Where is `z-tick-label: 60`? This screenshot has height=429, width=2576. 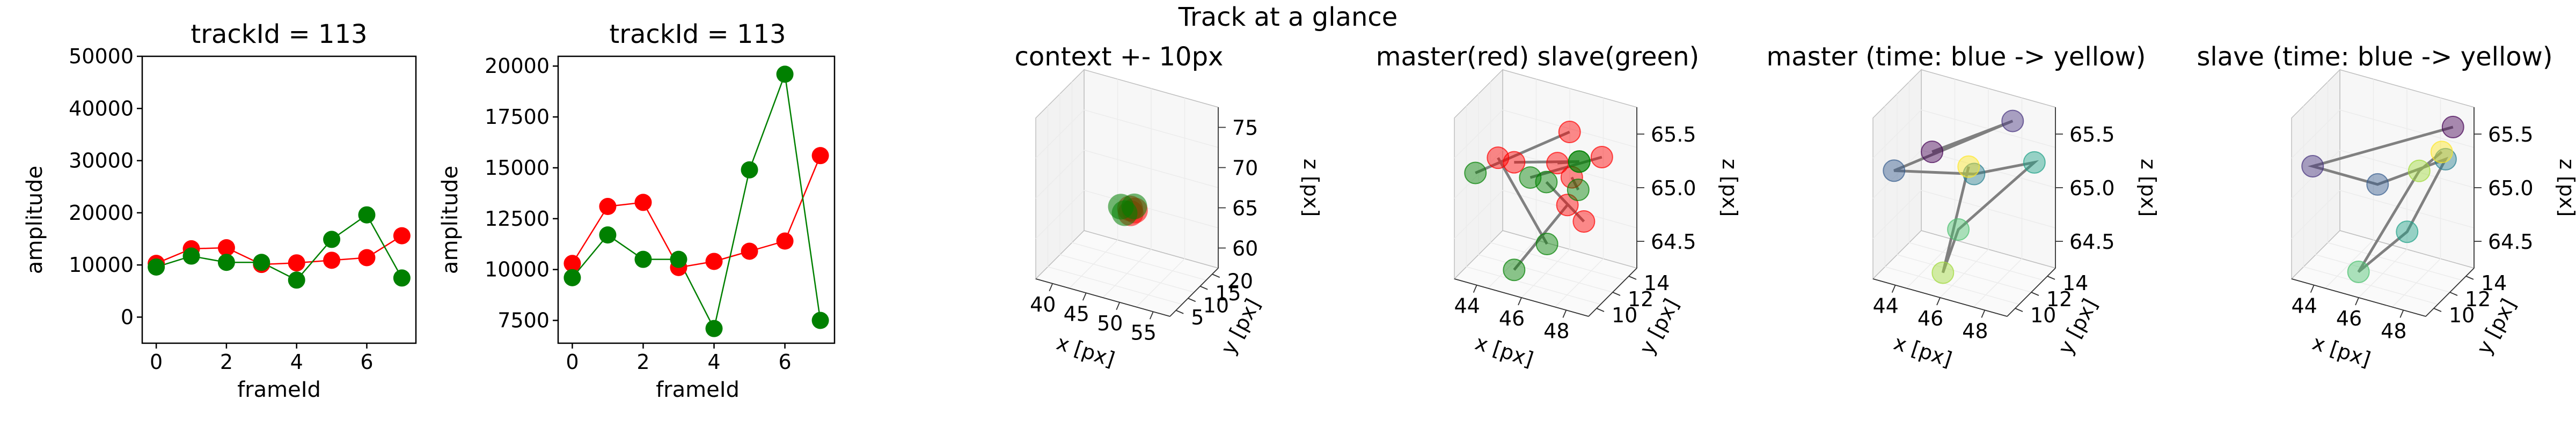 z-tick-label: 60 is located at coordinates (1245, 249).